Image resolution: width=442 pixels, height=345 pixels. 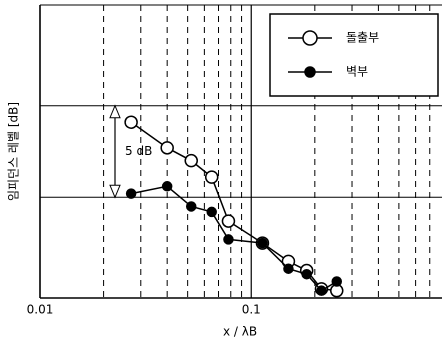 What do you see at coordinates (240, 332) in the screenshot?
I see `x-axis-label: x / λB` at bounding box center [240, 332].